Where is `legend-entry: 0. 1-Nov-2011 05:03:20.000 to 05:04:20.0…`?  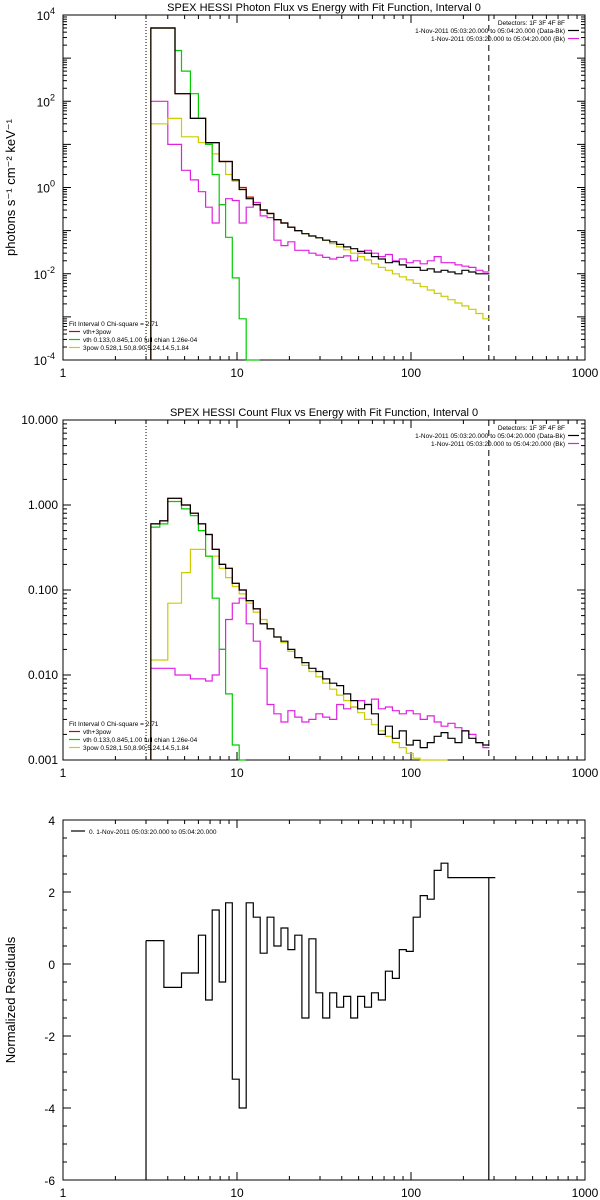
legend-entry: 0. 1-Nov-2011 05:03:20.000 to 05:04:20.0… is located at coordinates (153, 832).